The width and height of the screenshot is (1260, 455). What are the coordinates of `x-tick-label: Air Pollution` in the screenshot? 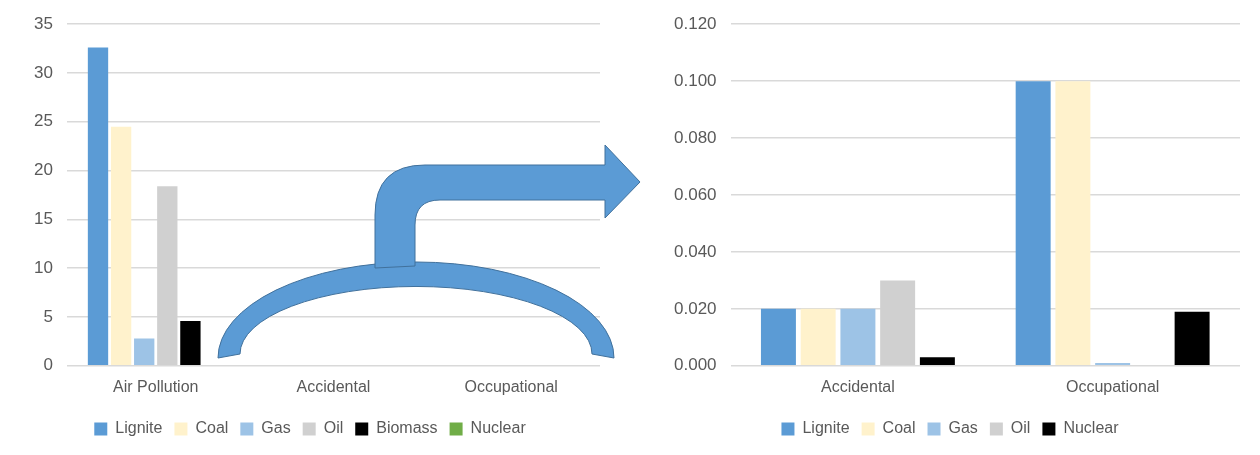 It's located at (156, 386).